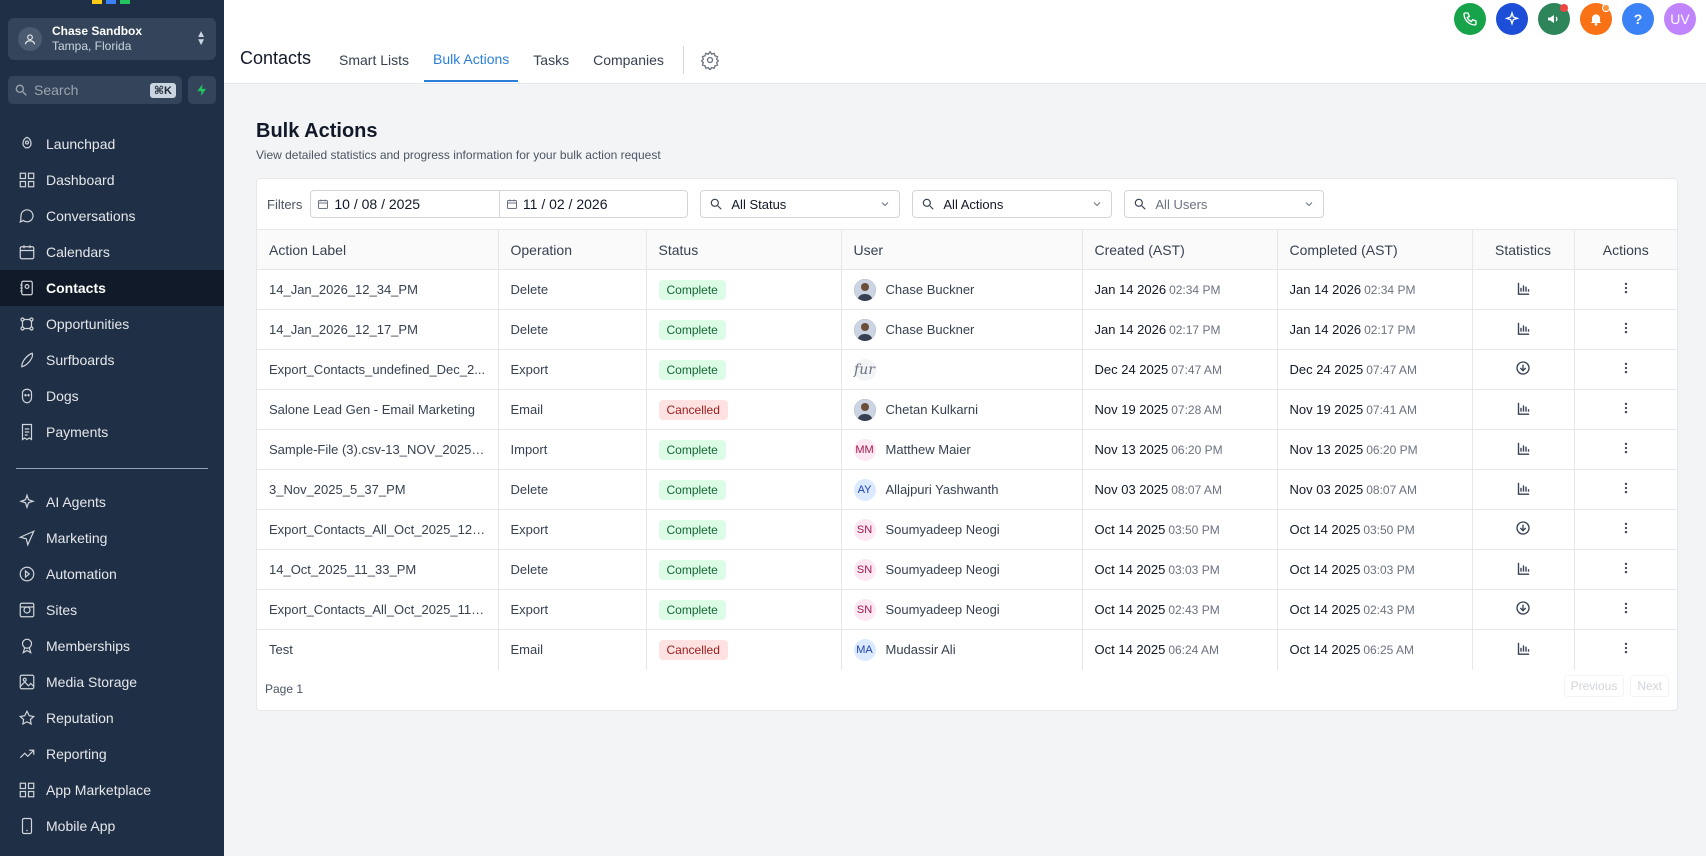  What do you see at coordinates (920, 650) in the screenshot?
I see `user-name: Mudassir Ali` at bounding box center [920, 650].